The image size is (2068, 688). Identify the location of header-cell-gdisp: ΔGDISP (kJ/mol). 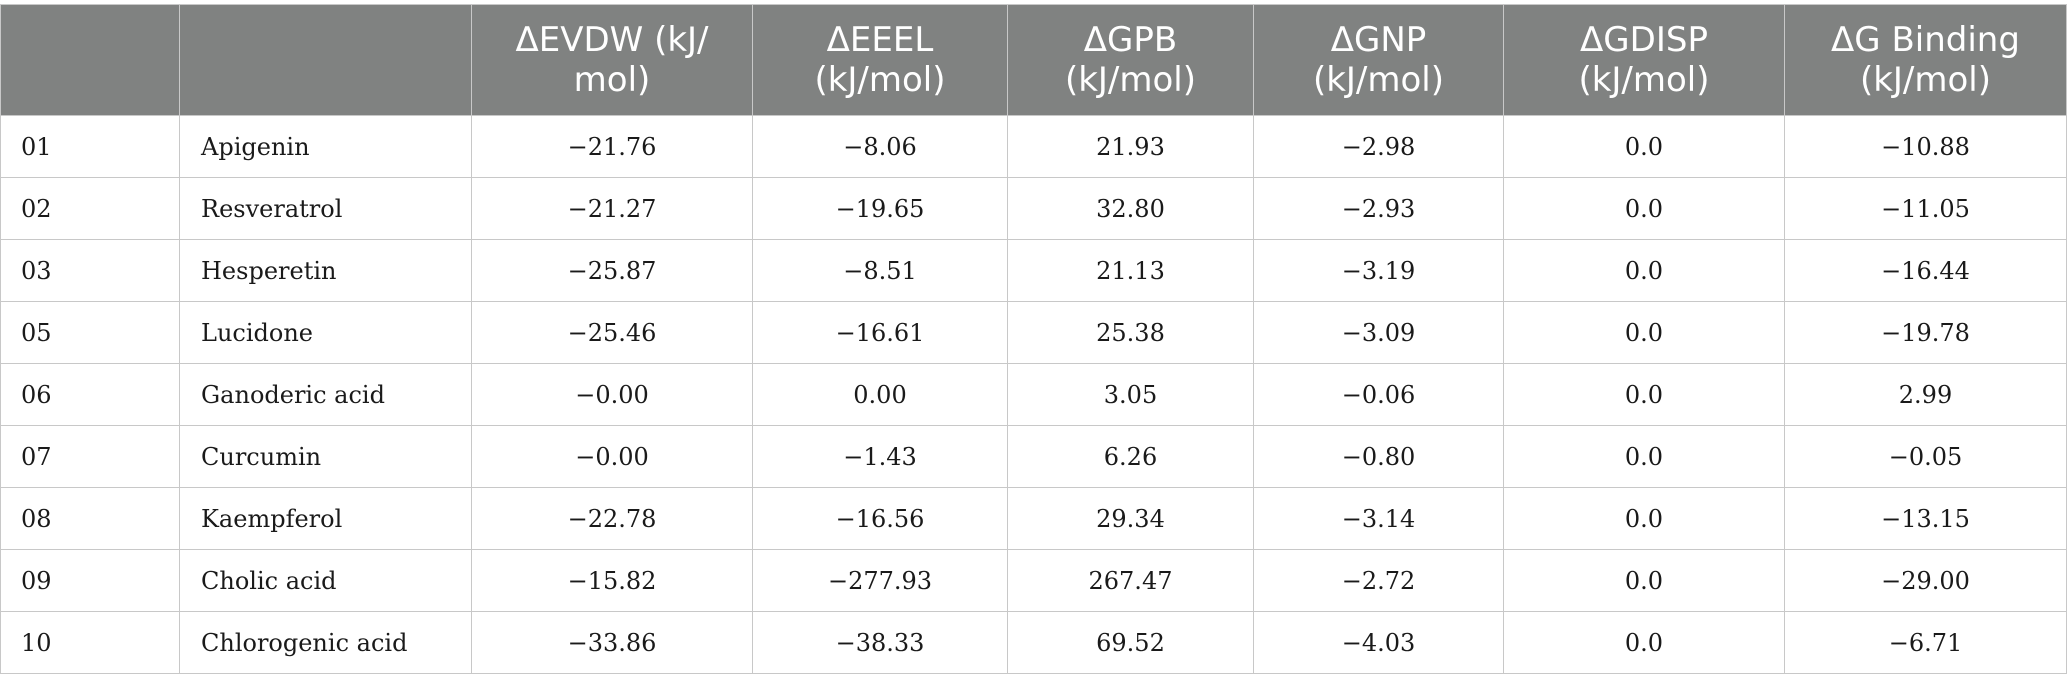
(1644, 60).